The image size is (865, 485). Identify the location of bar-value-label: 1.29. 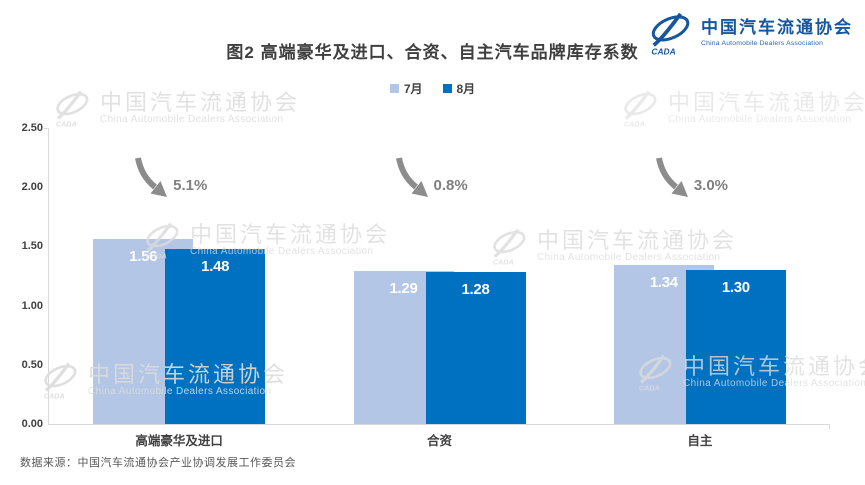
(403, 289).